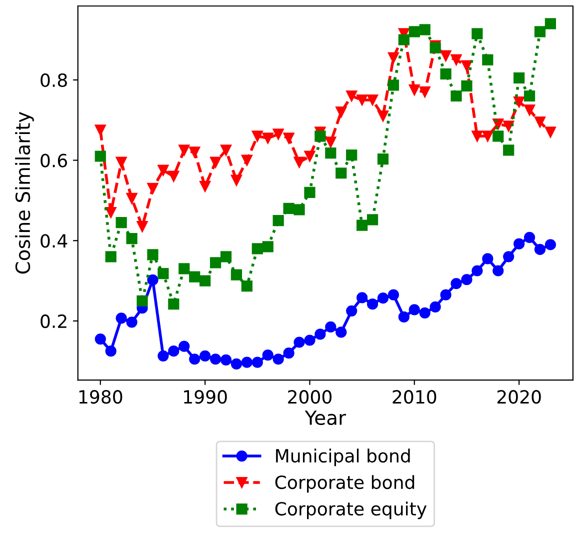 The width and height of the screenshot is (577, 546). I want to click on y-axis-title: Cosine Similarity, so click(24, 193).